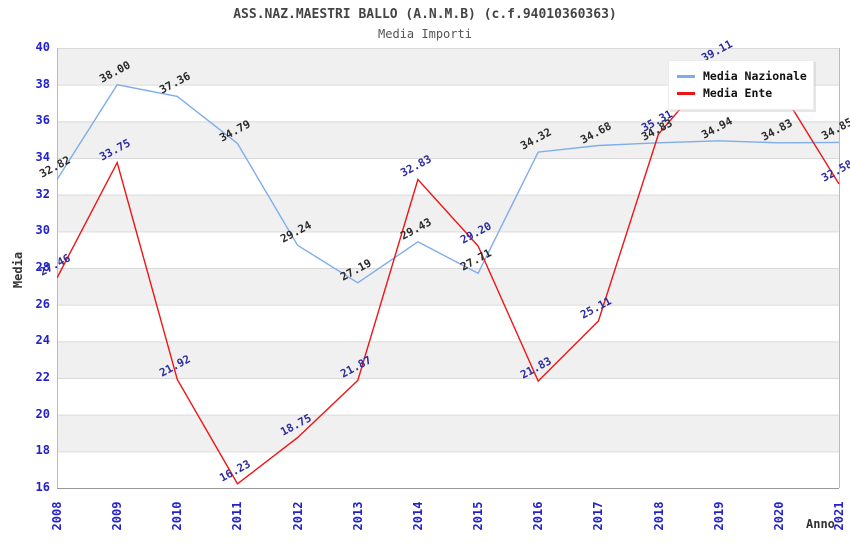 The width and height of the screenshot is (850, 550). Describe the element at coordinates (425, 34) in the screenshot. I see `chart-subtitle: Media Importi` at that location.